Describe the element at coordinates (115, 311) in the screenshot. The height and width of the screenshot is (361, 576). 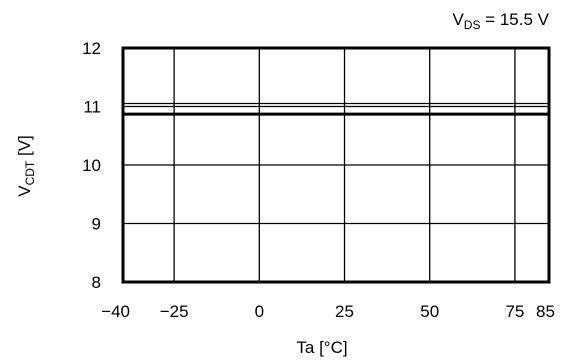
I see `x-tick-label: −40` at that location.